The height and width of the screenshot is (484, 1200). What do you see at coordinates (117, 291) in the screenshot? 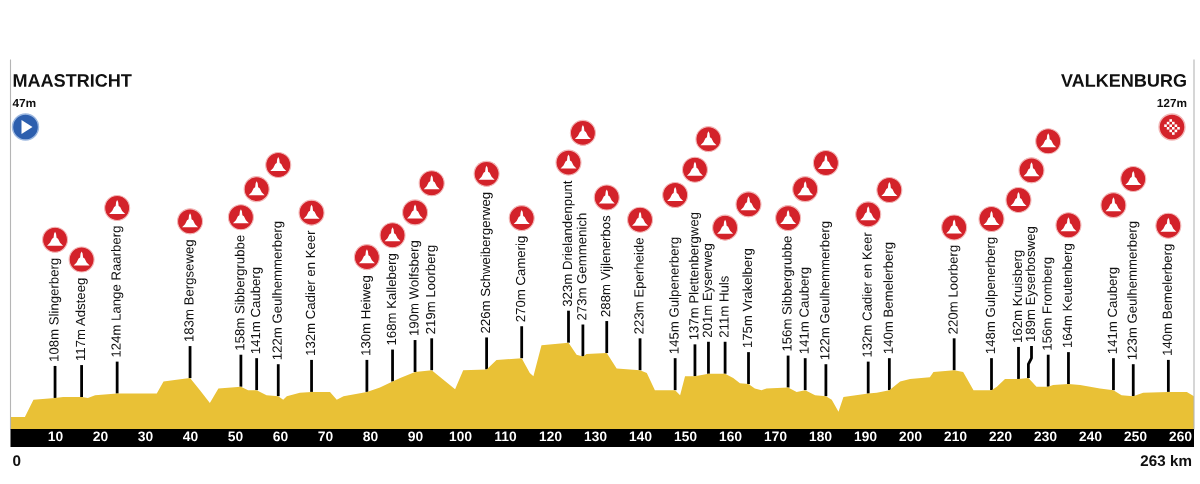
I see `annotation: 124m Lange Raarberg` at bounding box center [117, 291].